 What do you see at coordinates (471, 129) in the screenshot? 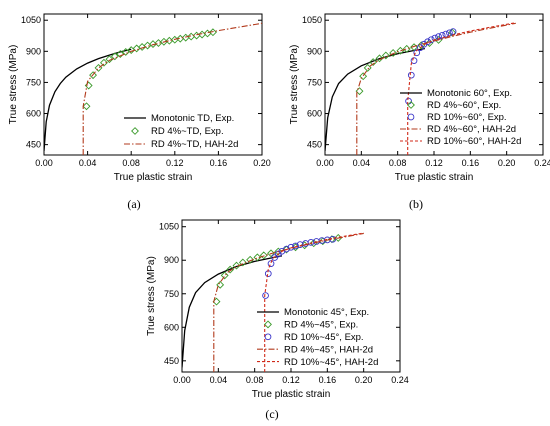
I see `legend-label: RD 4%~60°, HAH-2d` at bounding box center [471, 129].